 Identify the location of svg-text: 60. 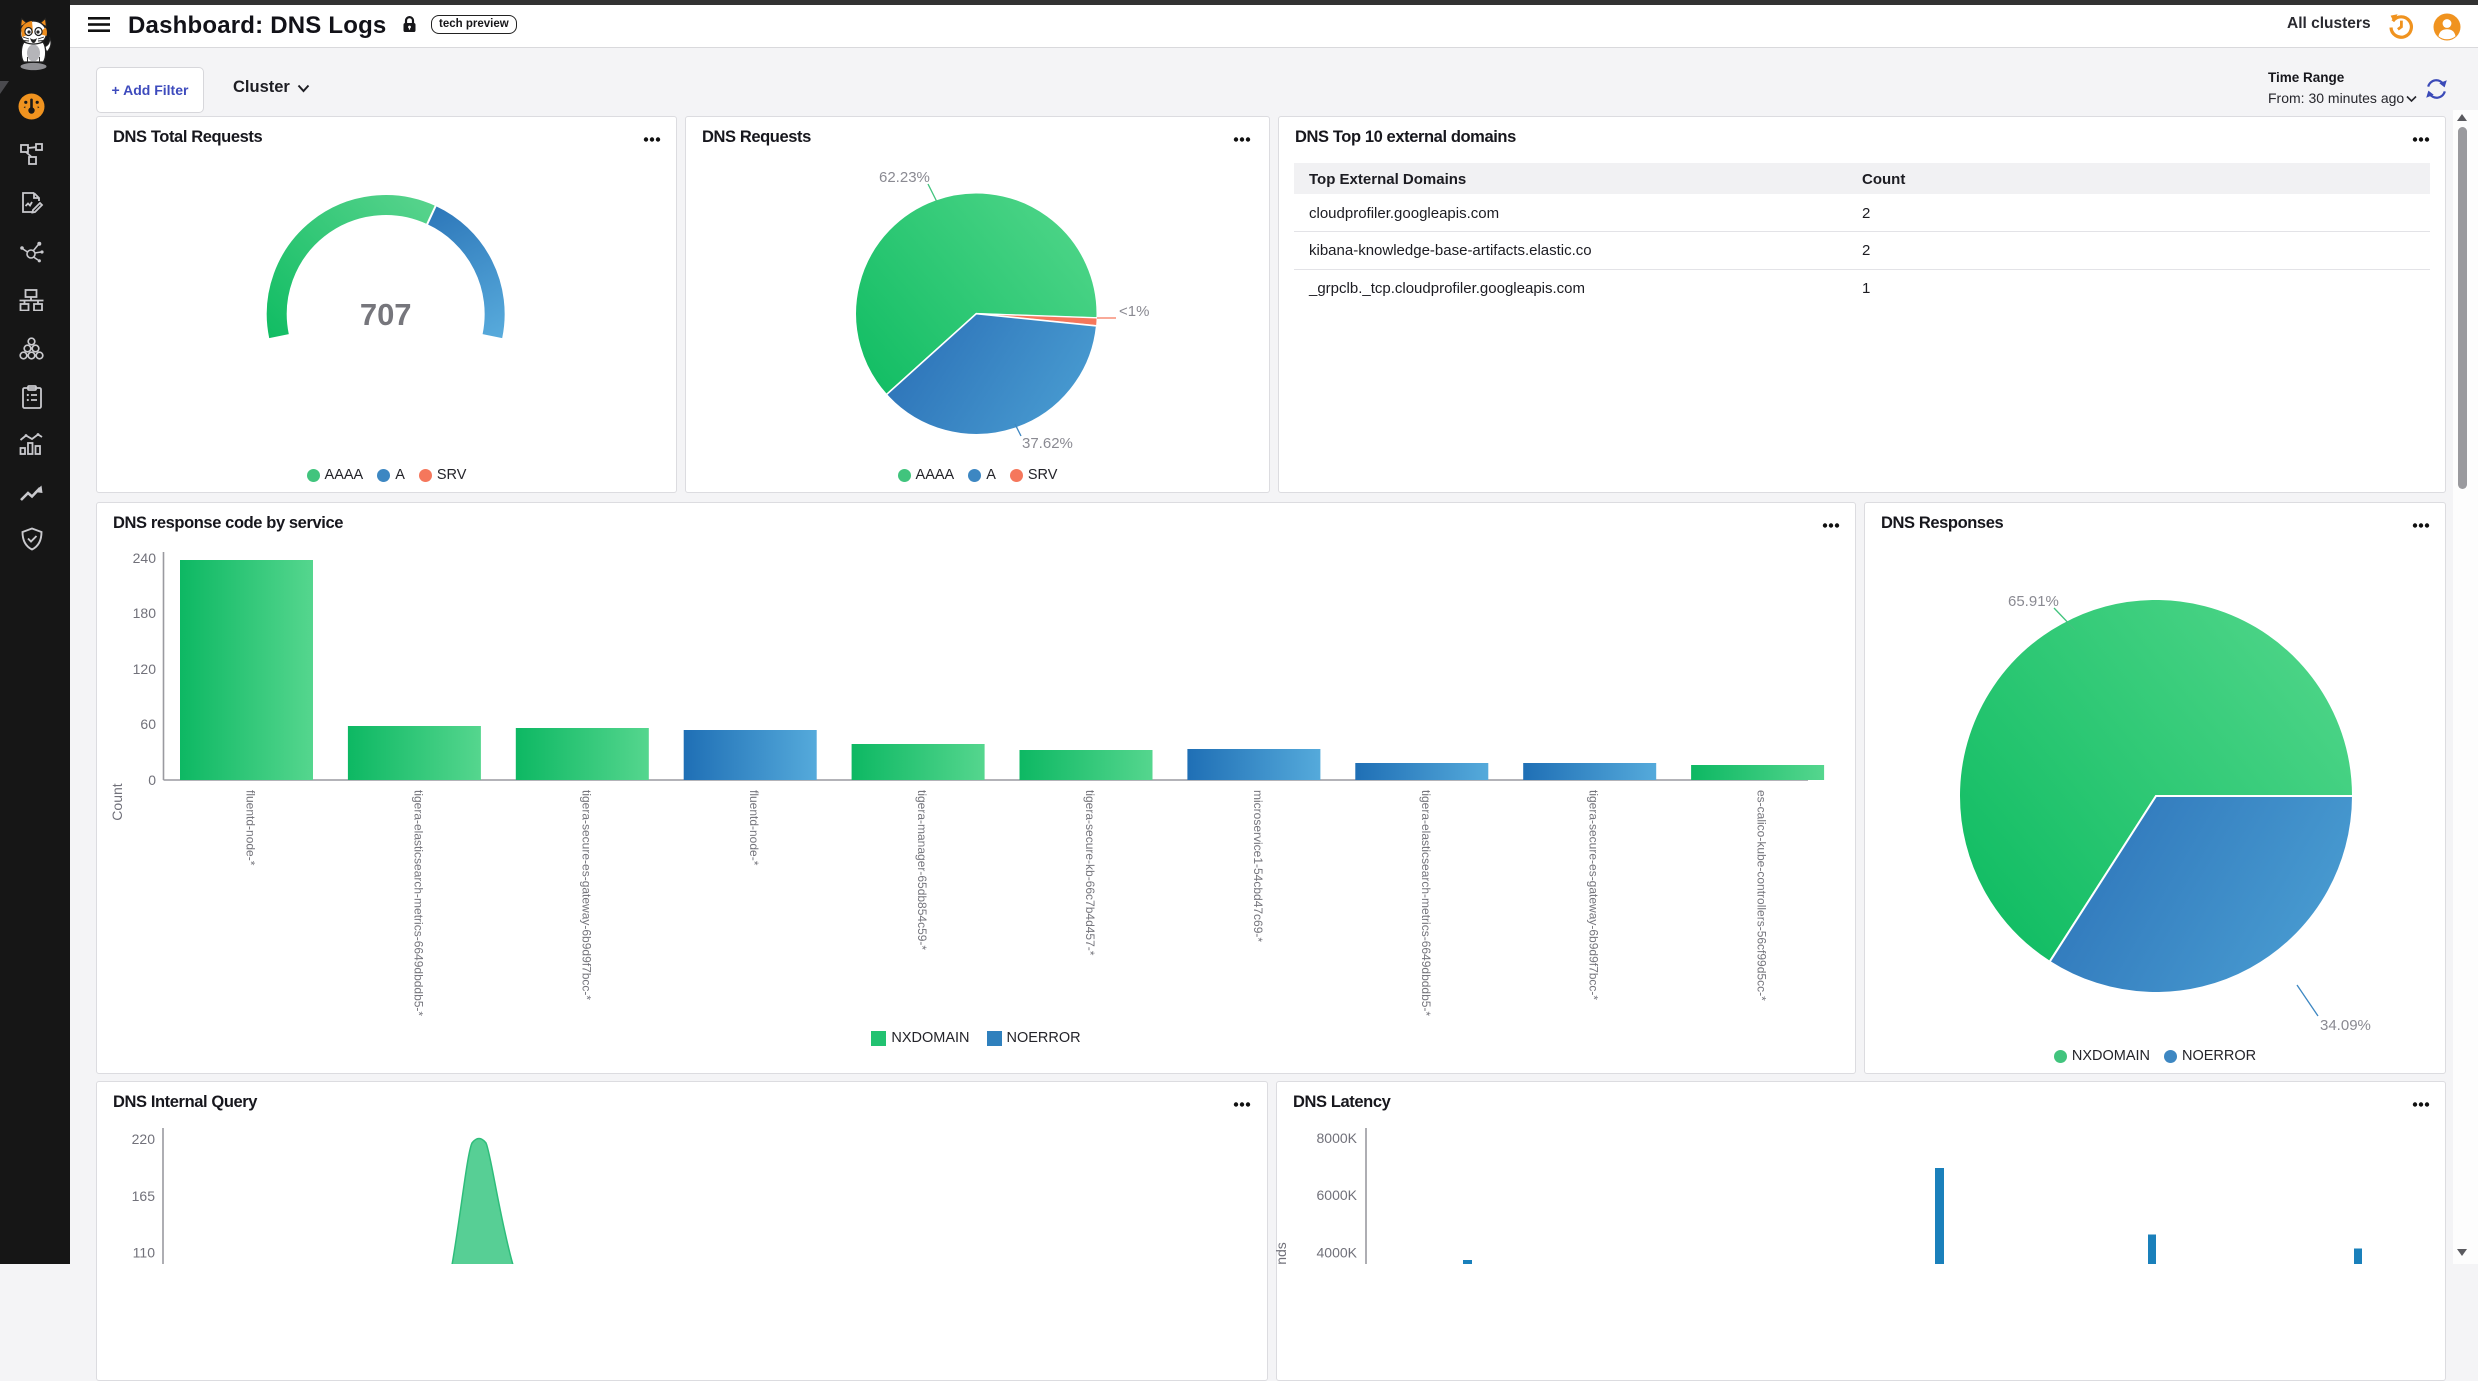
(148, 724).